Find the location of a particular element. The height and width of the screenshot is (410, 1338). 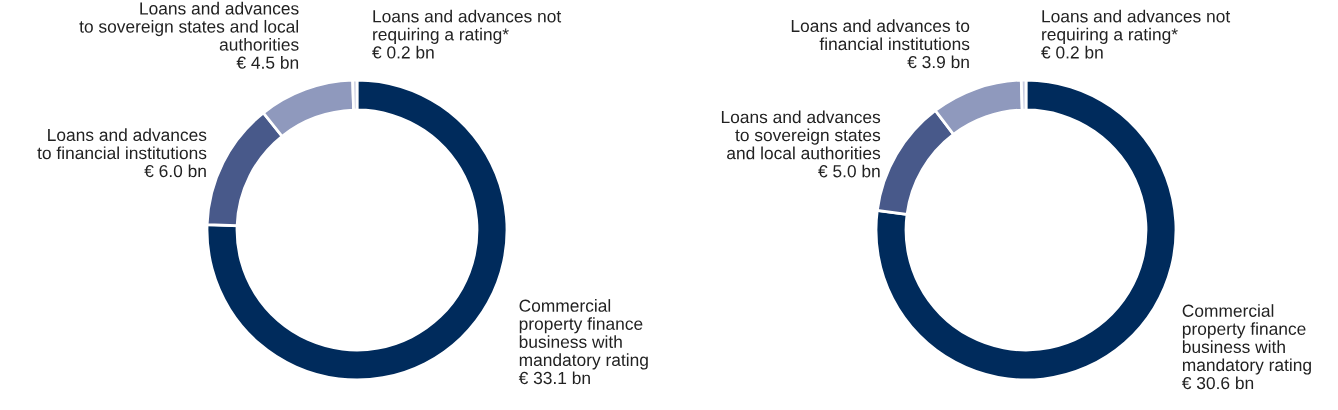

data-label: € 4.5 bn is located at coordinates (267, 62).